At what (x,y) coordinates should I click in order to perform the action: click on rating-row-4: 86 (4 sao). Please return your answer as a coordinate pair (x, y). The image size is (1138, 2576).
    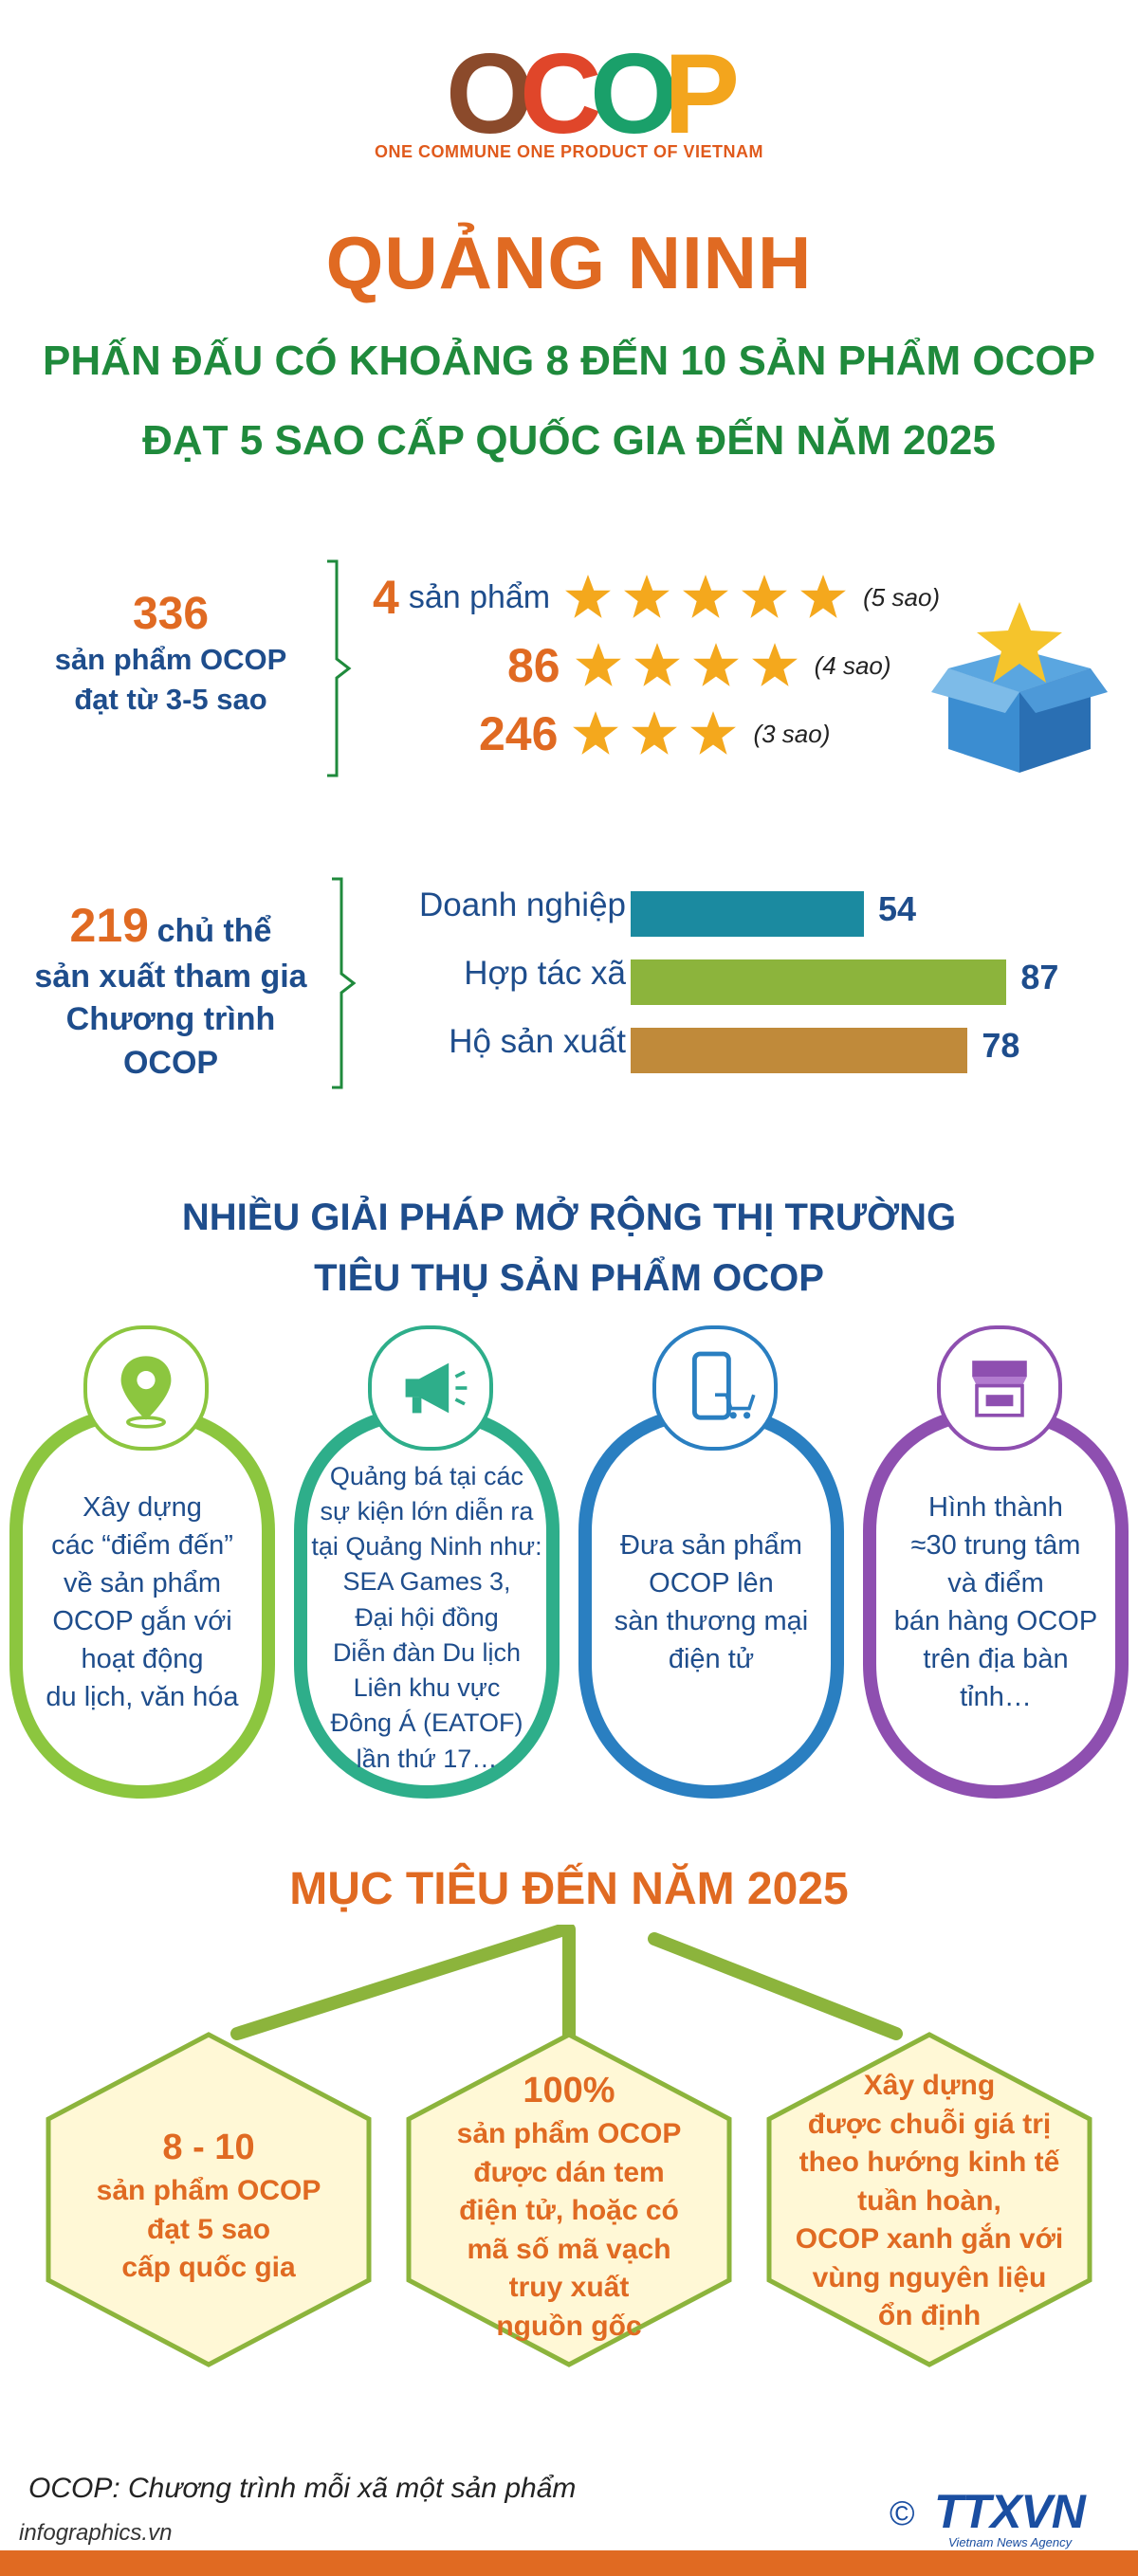
    Looking at the image, I should click on (668, 665).